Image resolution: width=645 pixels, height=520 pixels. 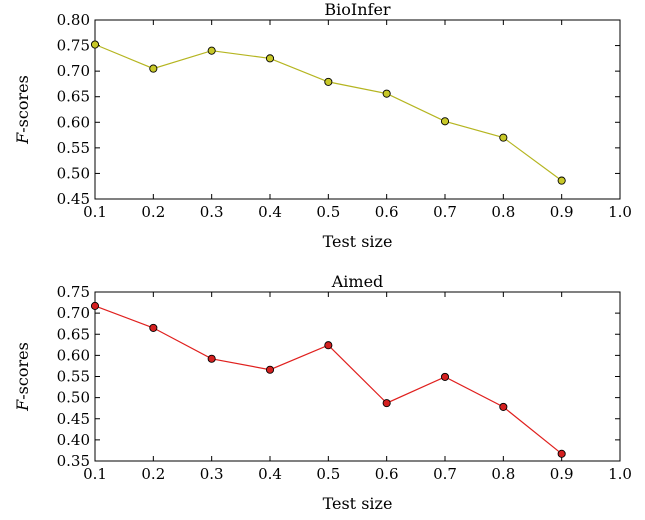 I want to click on y-tick-label: 0.35, so click(x=73, y=461).